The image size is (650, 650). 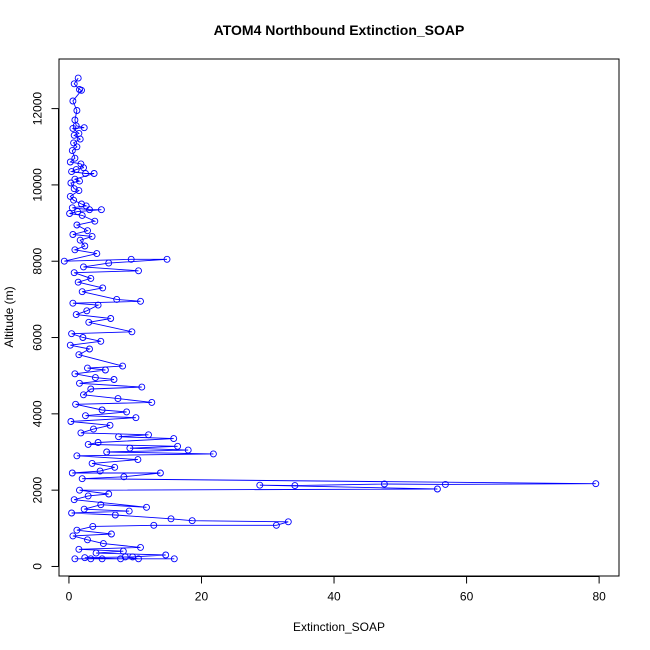 I want to click on y-axis-label: Altitude (m), so click(x=9, y=316).